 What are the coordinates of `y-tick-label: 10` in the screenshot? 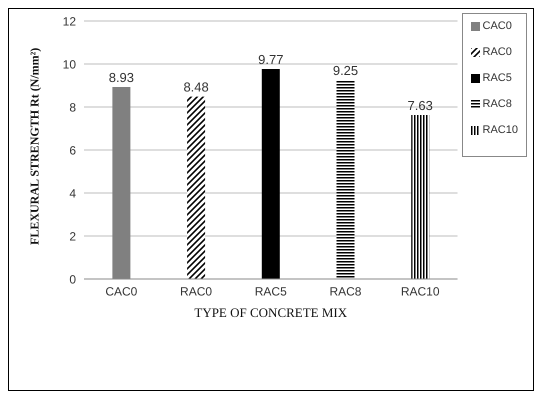 It's located at (69, 64).